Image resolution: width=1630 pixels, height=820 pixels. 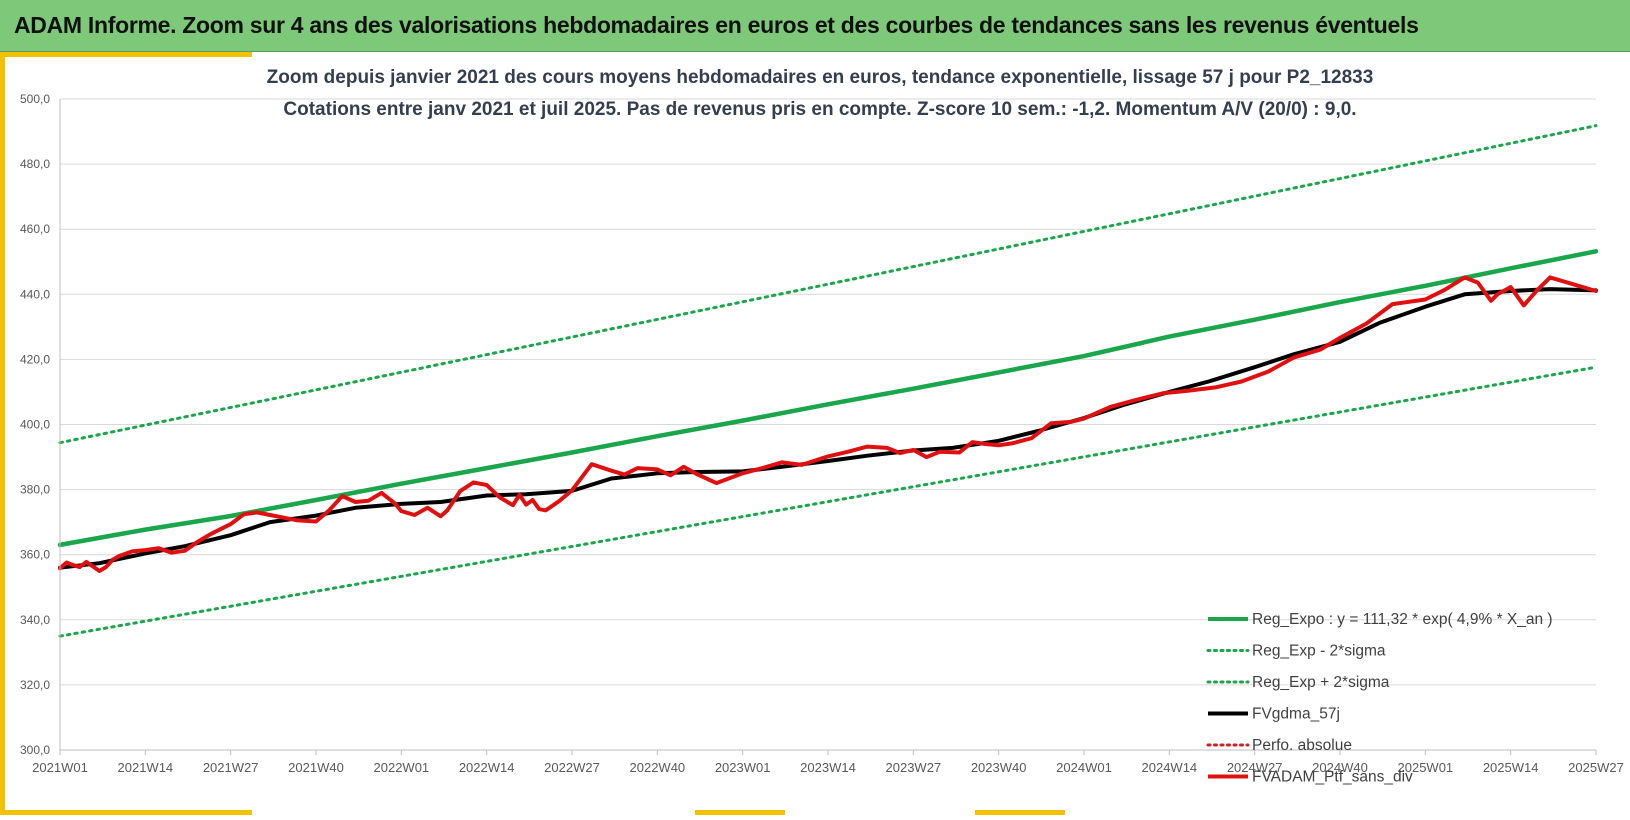 I want to click on x-tick-label: 2024W14, so click(x=1170, y=767).